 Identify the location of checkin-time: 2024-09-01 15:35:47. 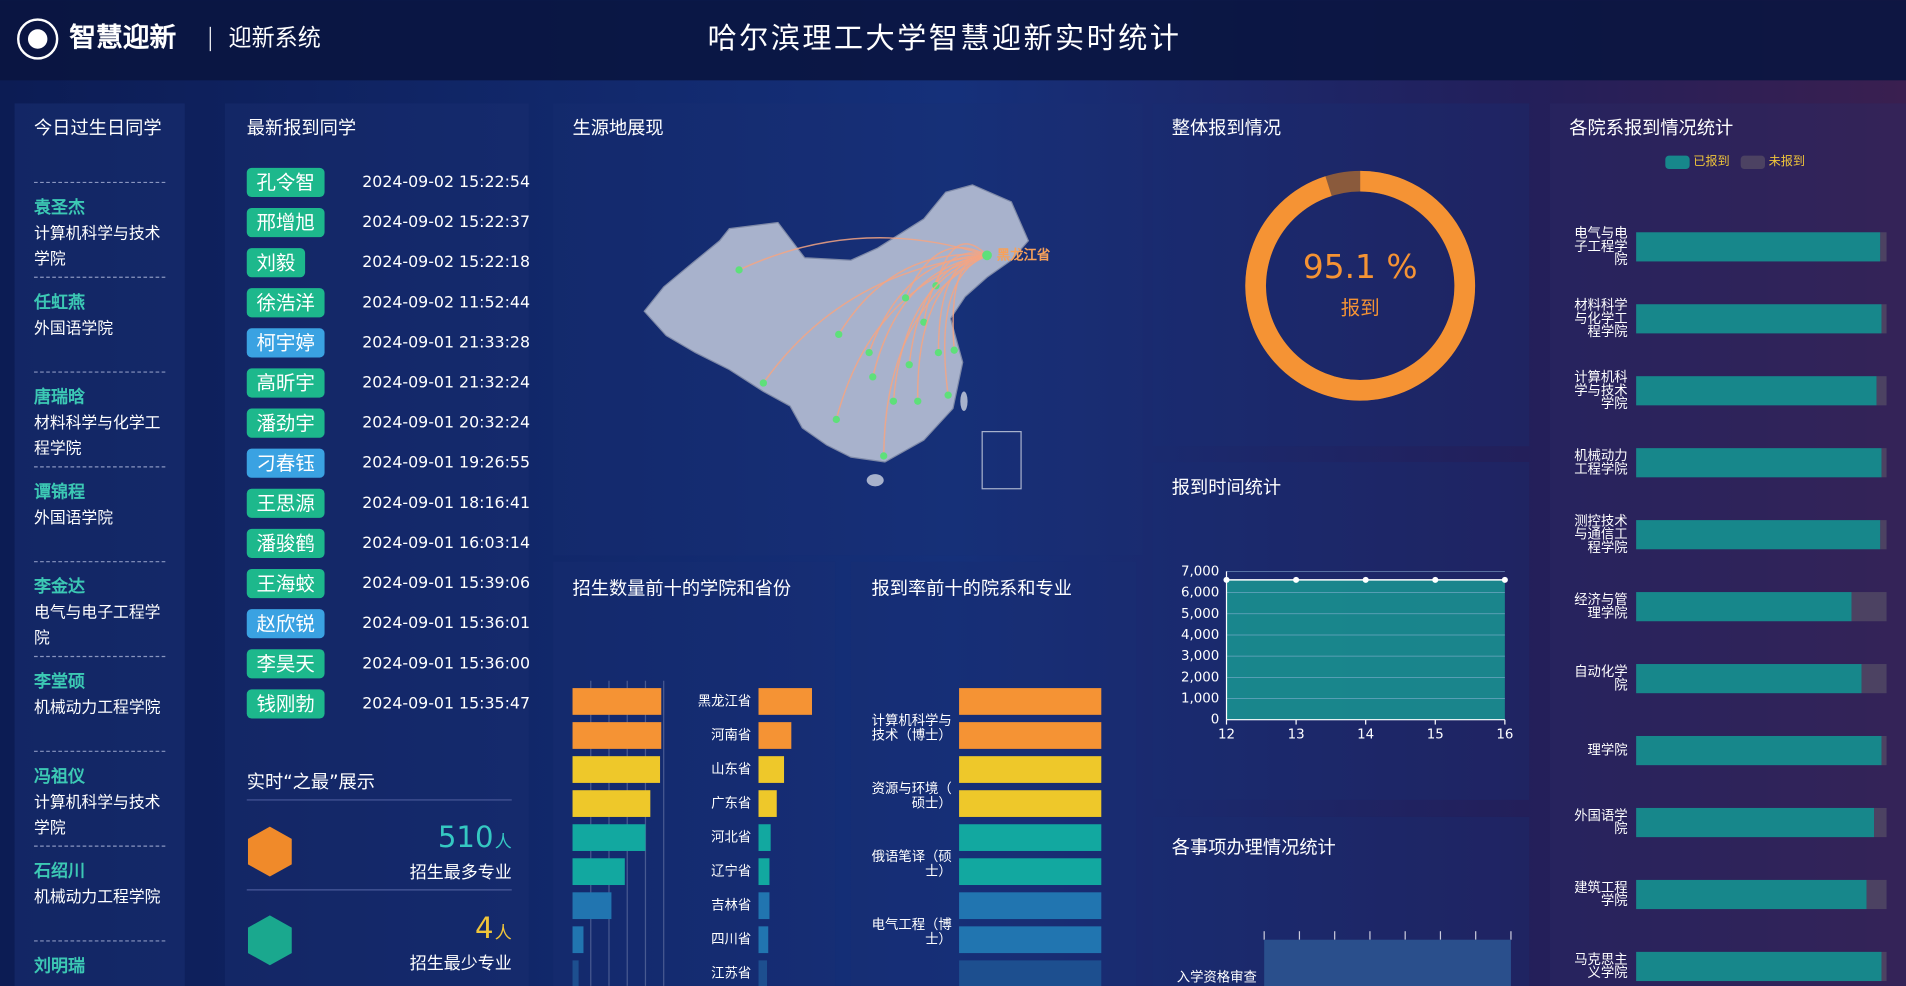
(446, 702).